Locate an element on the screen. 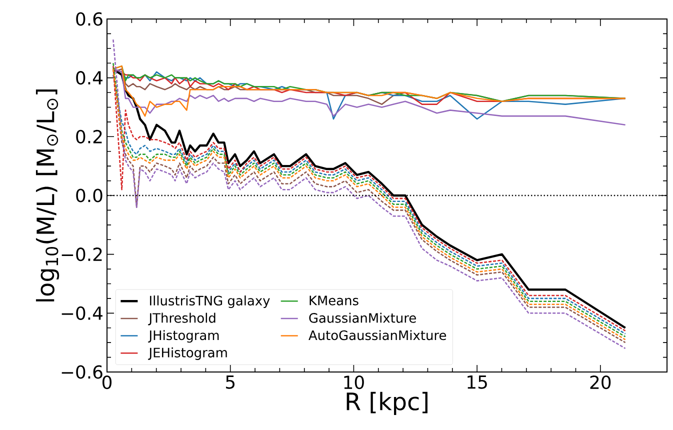 The width and height of the screenshot is (673, 430). y-axis-title: log$_{10}$(M/L) [M$_{⊙}$/L$_{⊙}$] is located at coordinates (48, 195).